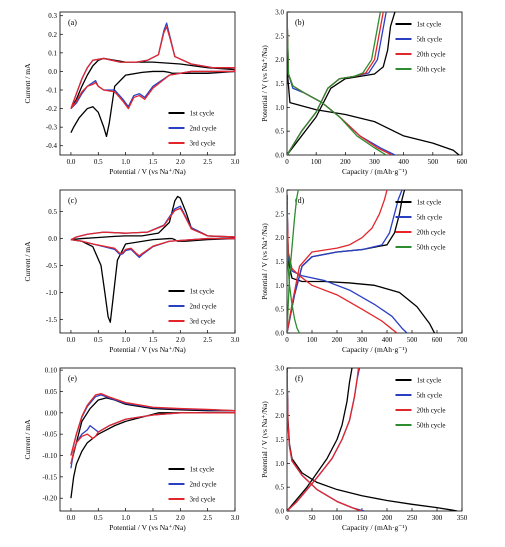 This screenshot has height=547, width=505. I want to click on x-tick-label: 250, so click(412, 518).